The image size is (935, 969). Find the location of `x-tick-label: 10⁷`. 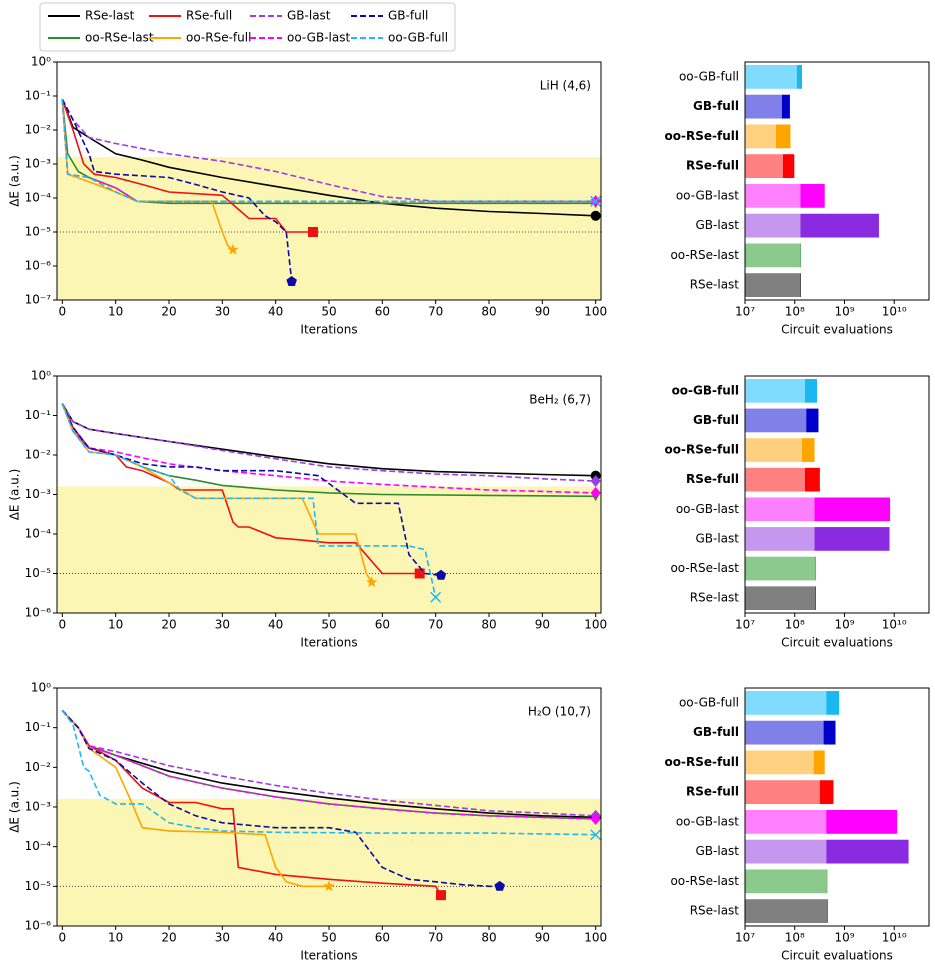

x-tick-label: 10⁷ is located at coordinates (745, 625).